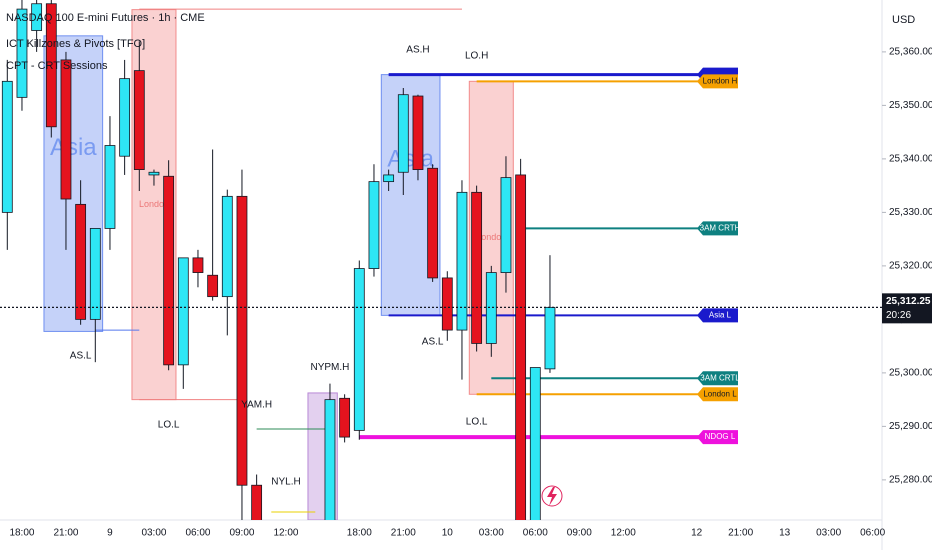  I want to click on level-tag-label: 3AM CRTH, so click(720, 228).